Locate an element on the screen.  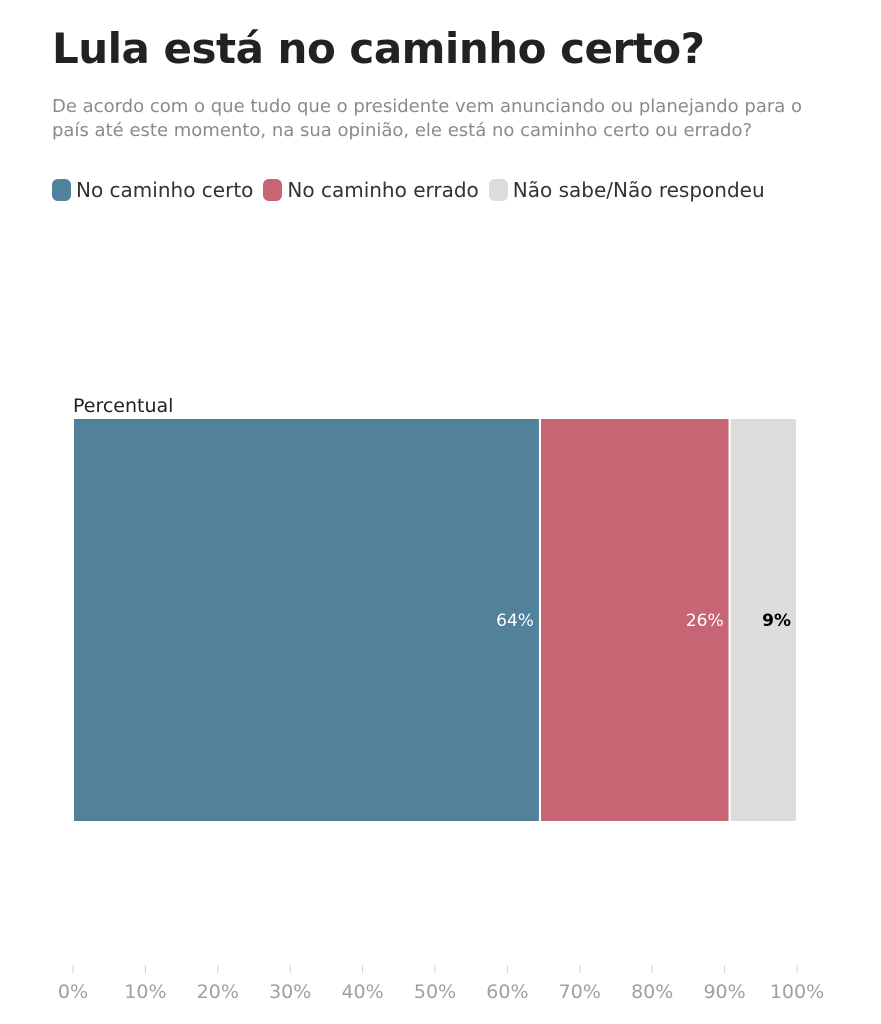
legend-item-nao-sabe: Não sabe/Não respondeu is located at coordinates (626, 190).